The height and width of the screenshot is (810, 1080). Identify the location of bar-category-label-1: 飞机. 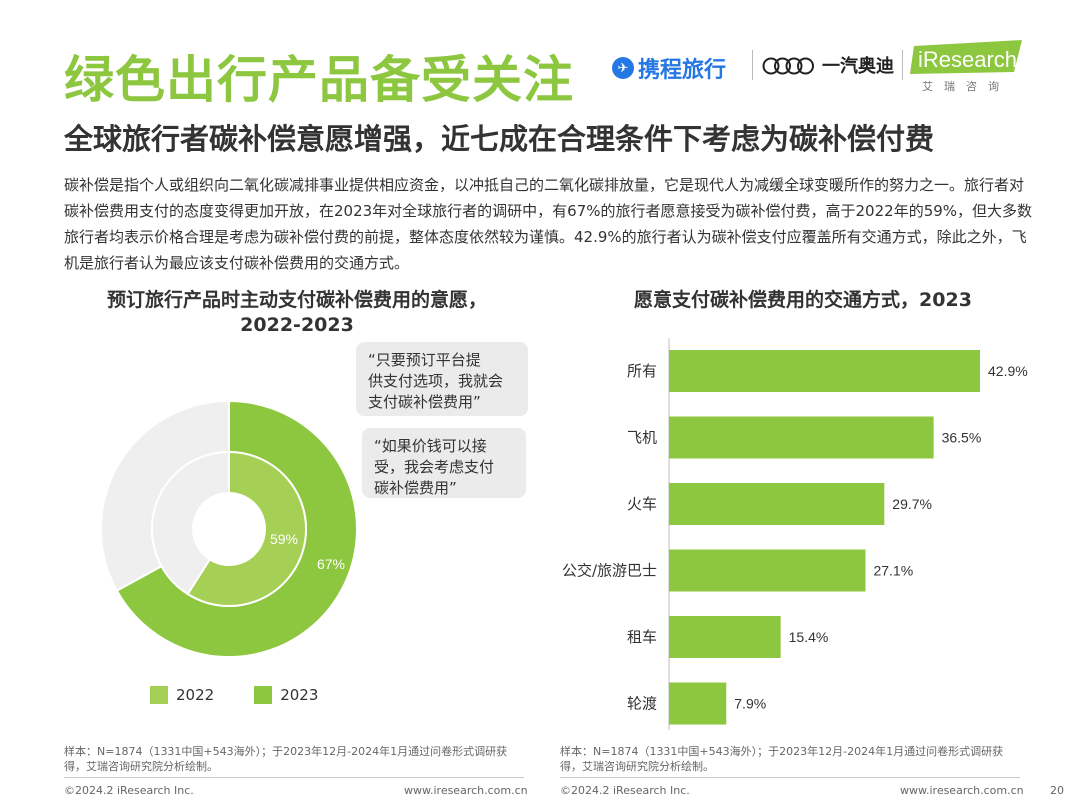
(642, 438).